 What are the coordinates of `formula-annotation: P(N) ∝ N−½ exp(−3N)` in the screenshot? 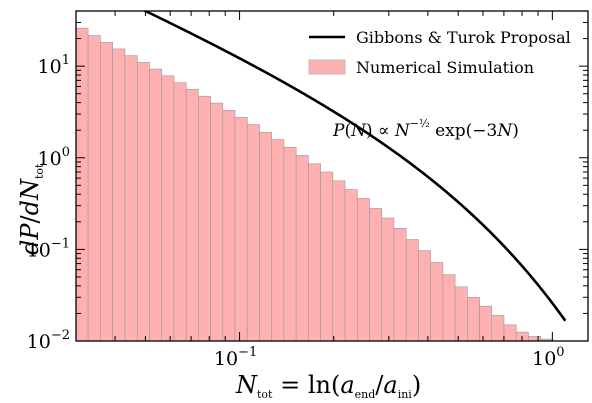 It's located at (425, 129).